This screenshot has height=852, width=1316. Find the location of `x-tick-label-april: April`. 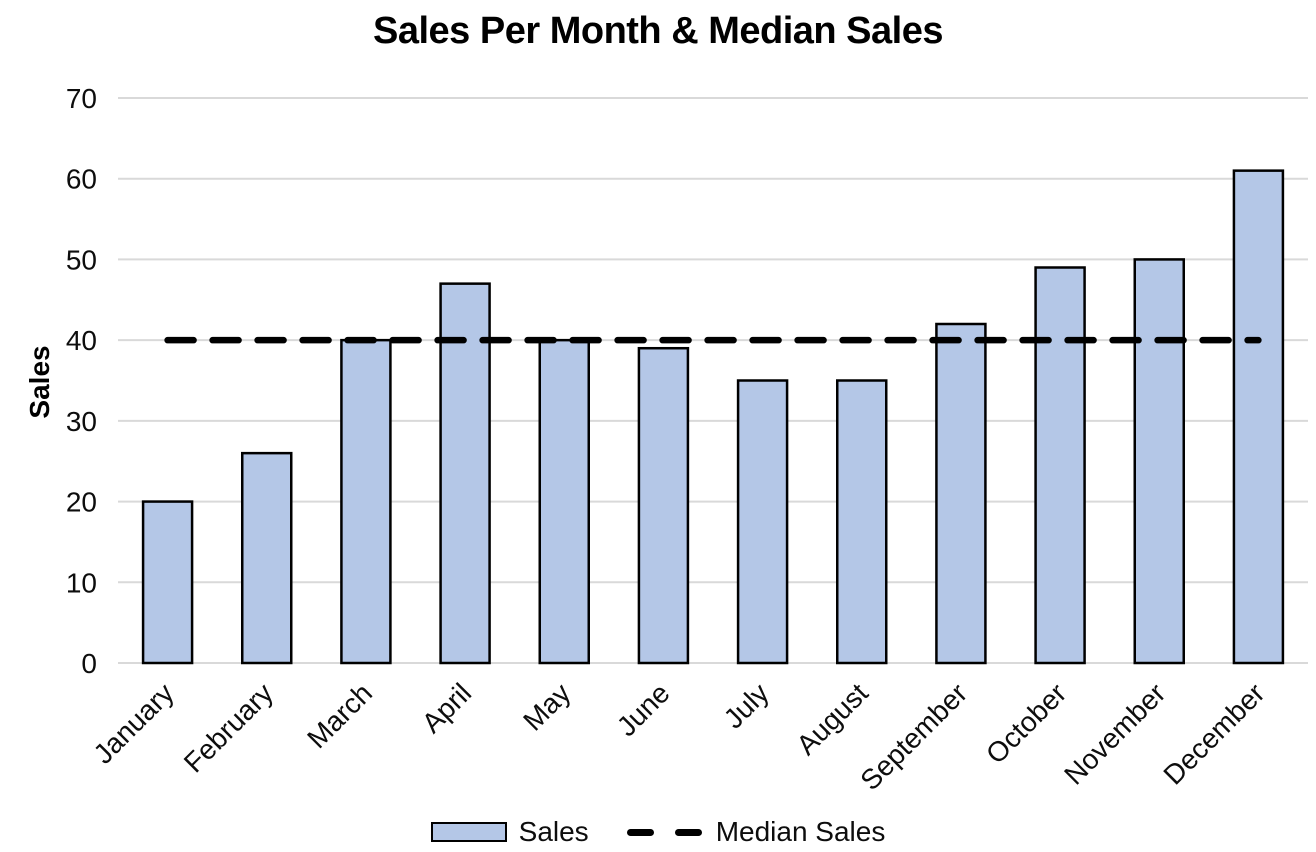

x-tick-label-april: April is located at coordinates (447, 708).